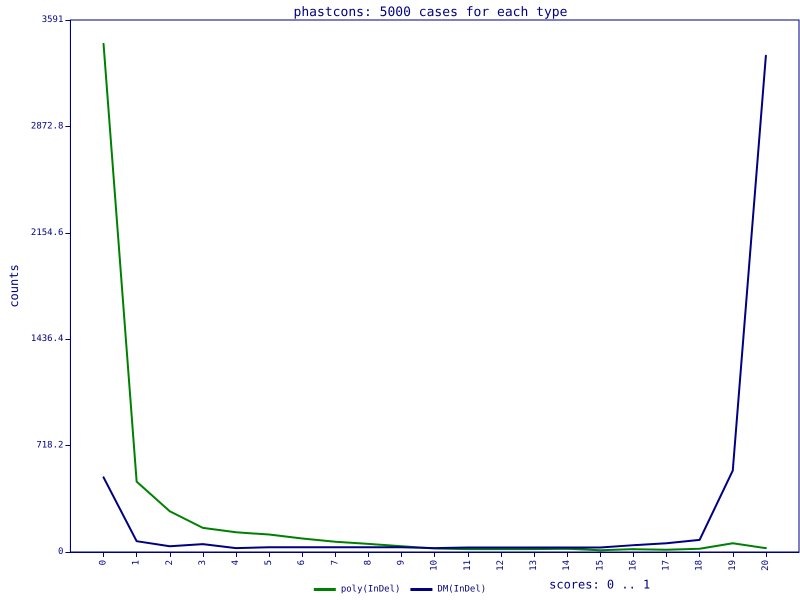  What do you see at coordinates (368, 563) in the screenshot?
I see `x-tick-label: 8` at bounding box center [368, 563].